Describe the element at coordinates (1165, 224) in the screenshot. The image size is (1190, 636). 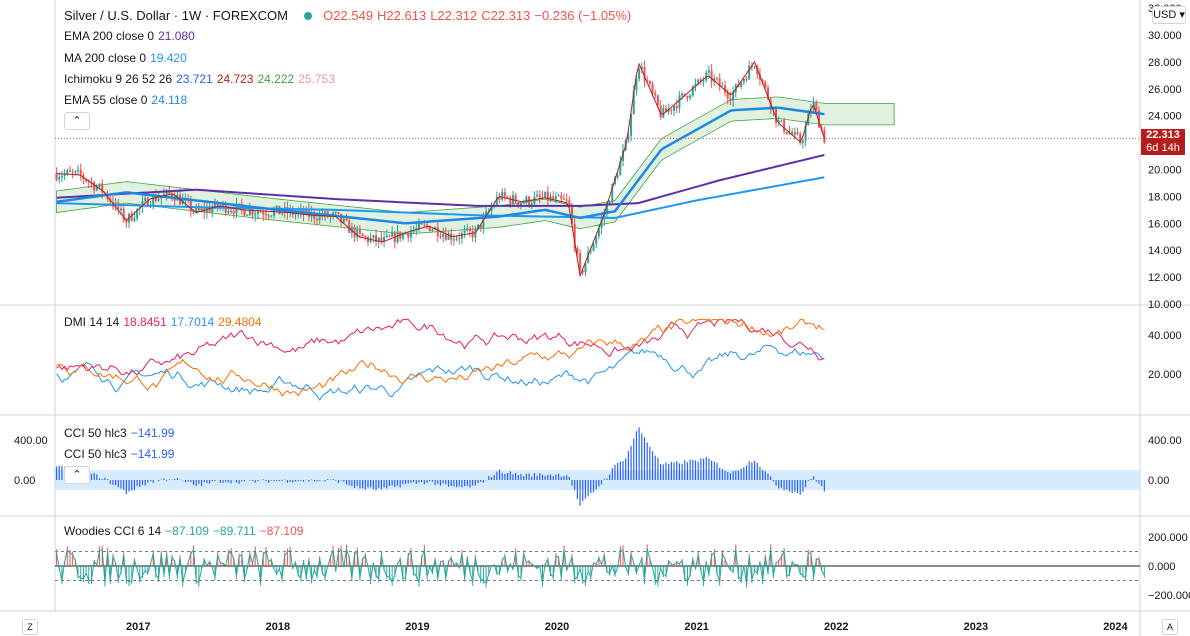
I see `price-tick-label: 16.000` at that location.